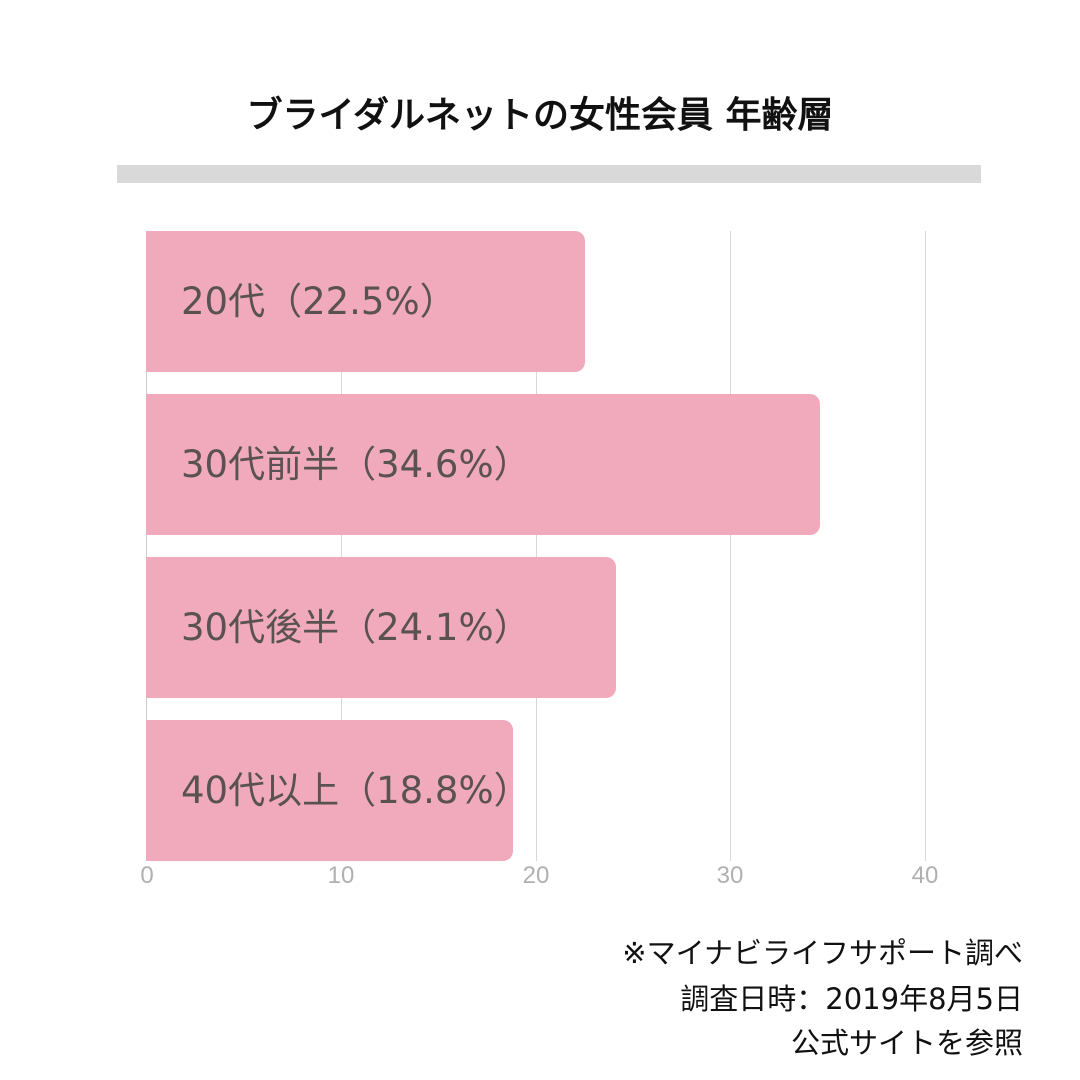  I want to click on bar-40s-plus, so click(329, 790).